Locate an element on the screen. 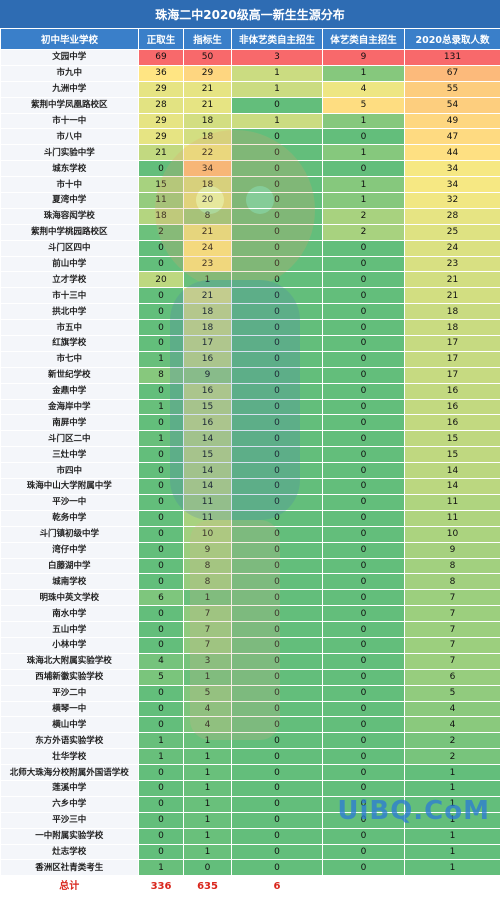  value-cell: 18 is located at coordinates (452, 312).